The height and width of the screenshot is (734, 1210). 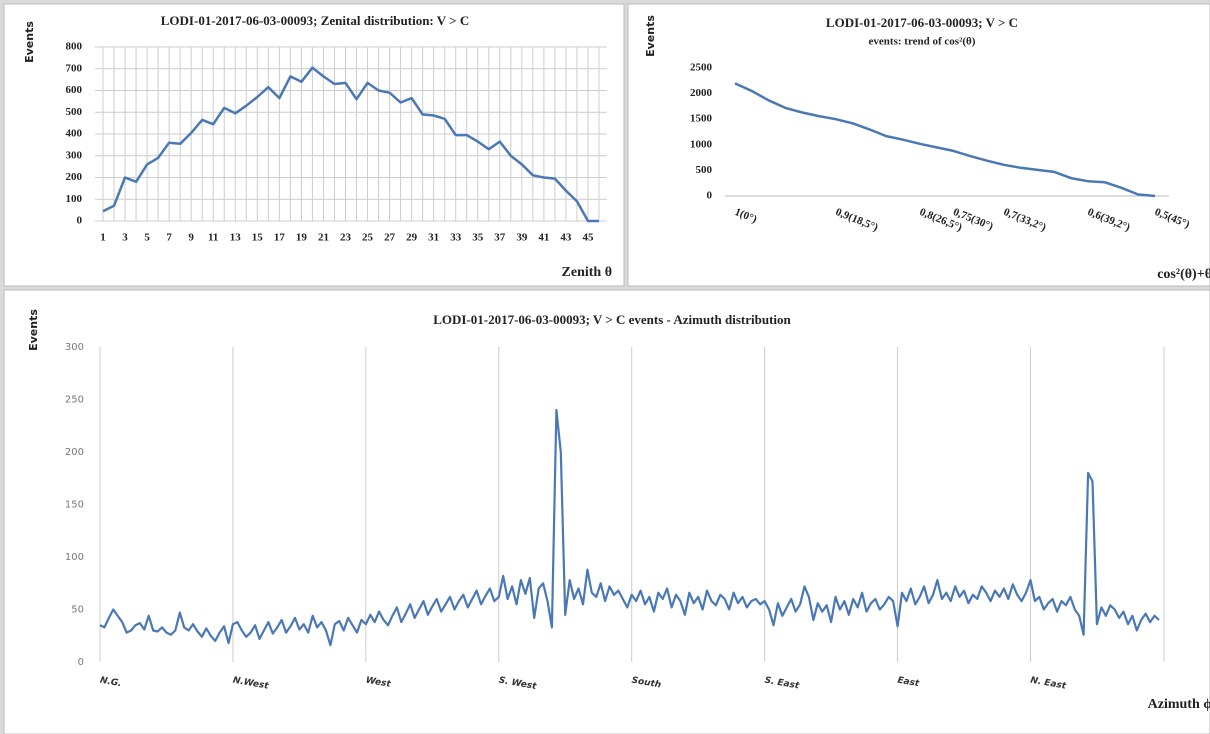 What do you see at coordinates (456, 238) in the screenshot?
I see `x-tick-label: 33` at bounding box center [456, 238].